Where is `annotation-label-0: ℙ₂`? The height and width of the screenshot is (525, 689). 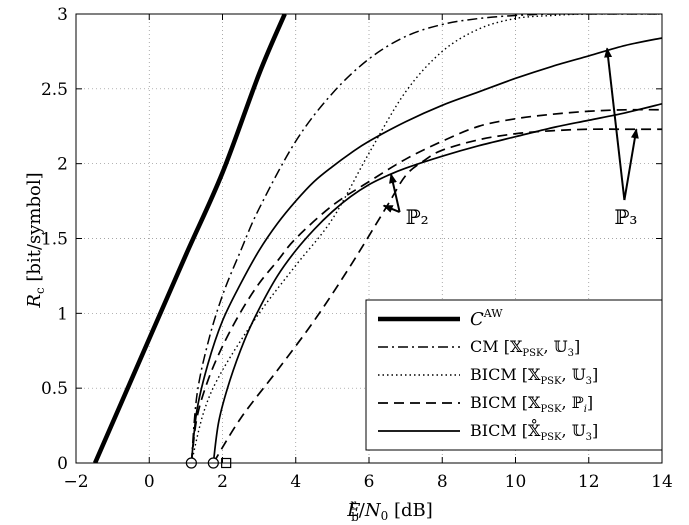 annotation-label-0: ℙ₂ is located at coordinates (417, 217).